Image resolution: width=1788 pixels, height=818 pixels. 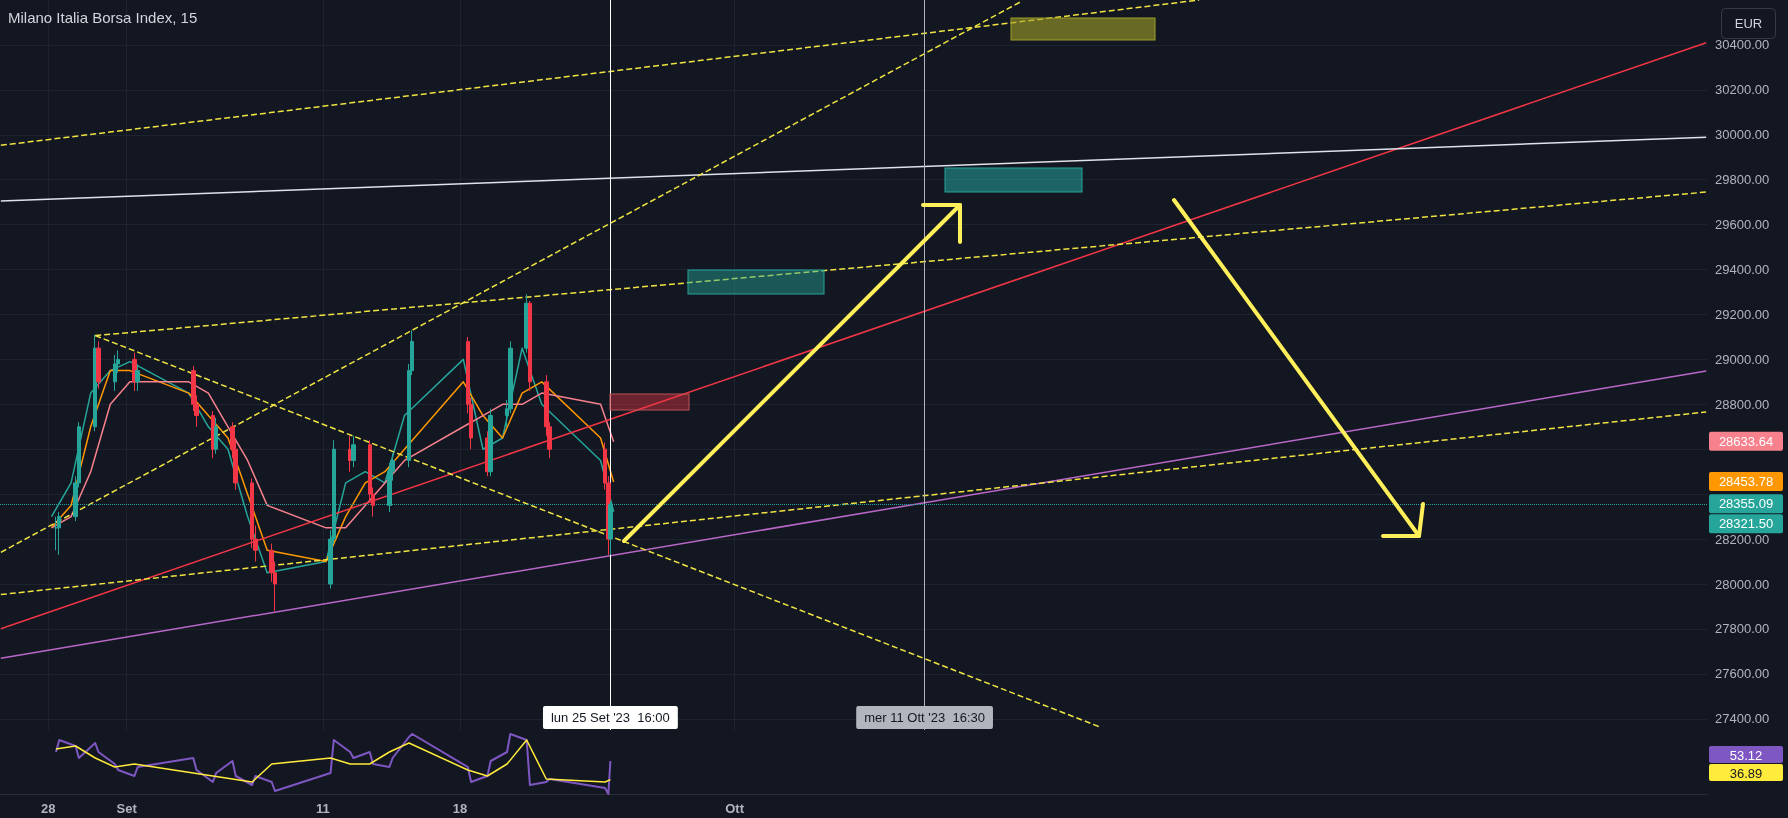 What do you see at coordinates (322, 808) in the screenshot?
I see `x-tick-label: 11` at bounding box center [322, 808].